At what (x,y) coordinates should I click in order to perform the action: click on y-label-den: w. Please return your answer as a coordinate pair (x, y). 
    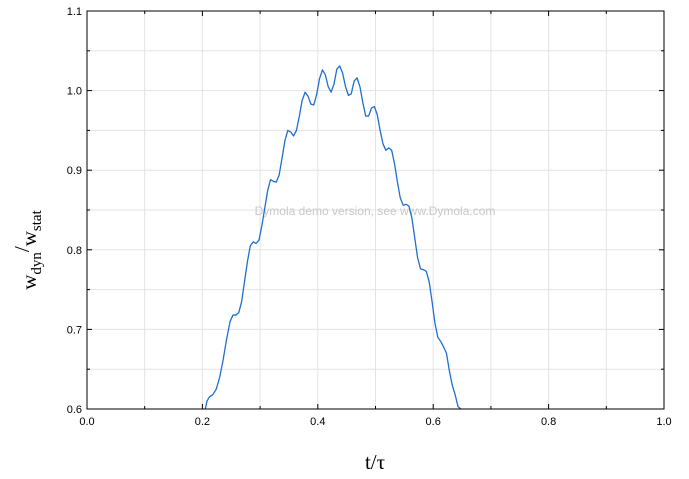
    Looking at the image, I should click on (29, 238).